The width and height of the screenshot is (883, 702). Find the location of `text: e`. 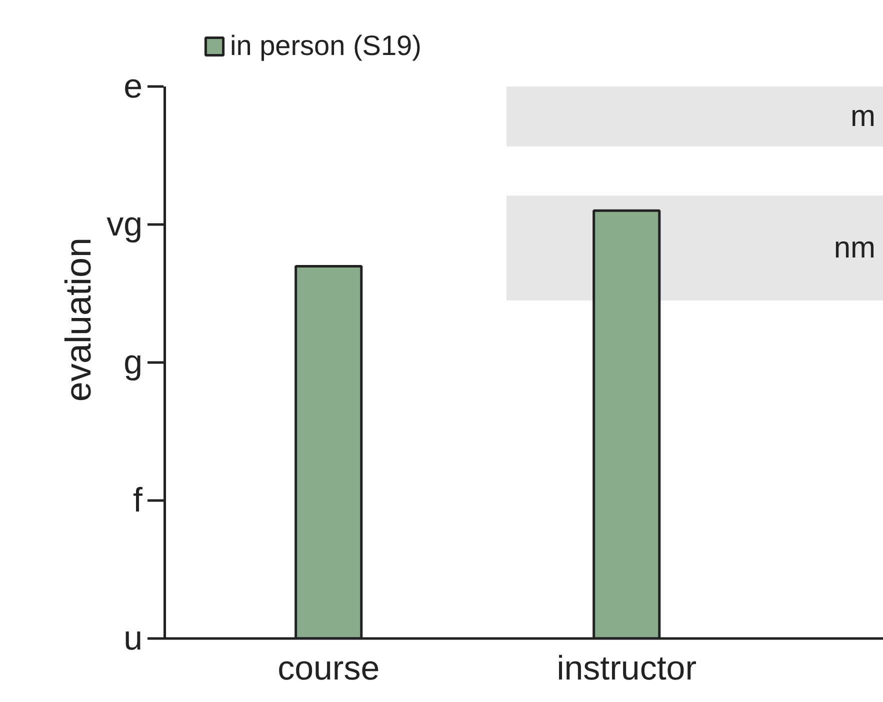

text: e is located at coordinates (133, 87).